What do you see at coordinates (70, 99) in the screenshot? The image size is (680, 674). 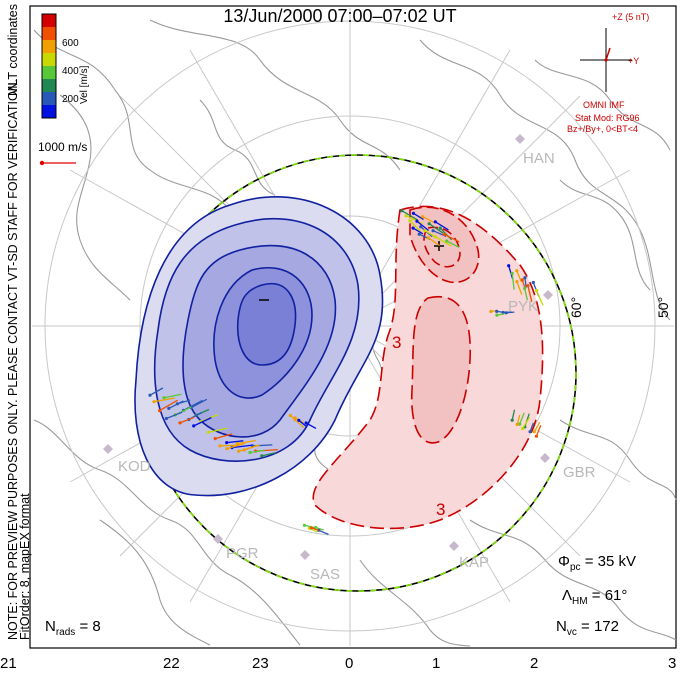 I see `colorbar-tick-200: 200` at bounding box center [70, 99].